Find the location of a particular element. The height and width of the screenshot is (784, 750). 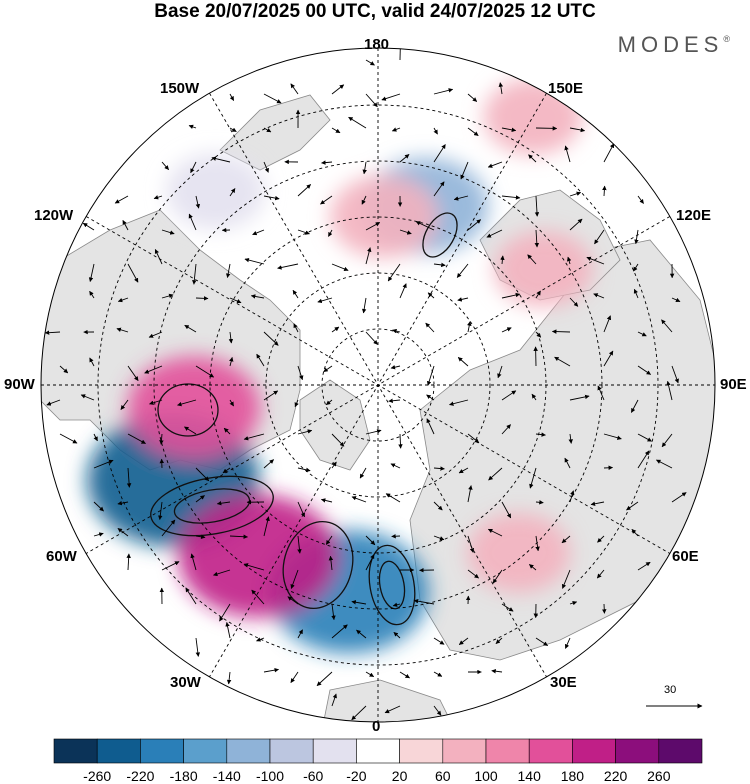

colorbar-label: 180 is located at coordinates (572, 776).